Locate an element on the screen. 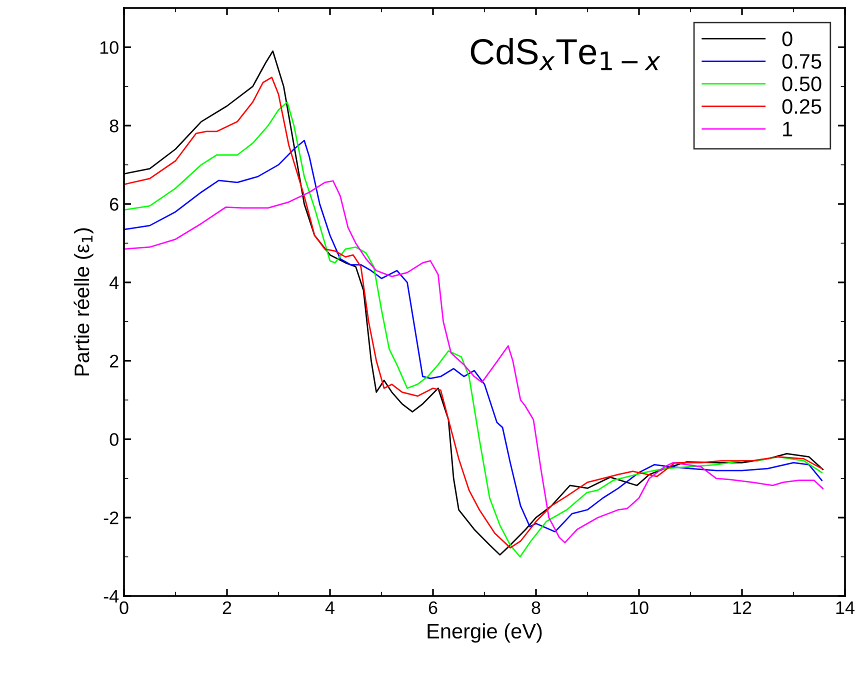  legend-label: 0.25 is located at coordinates (802, 106).